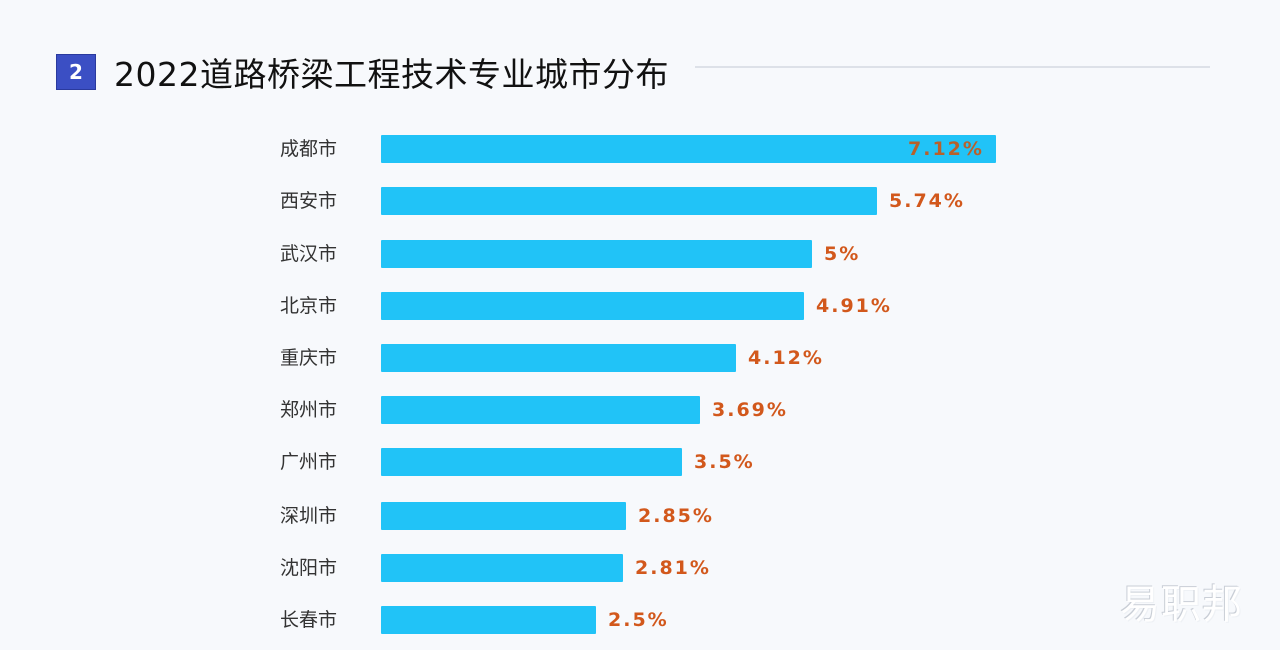  What do you see at coordinates (842, 254) in the screenshot?
I see `value-label: 5%` at bounding box center [842, 254].